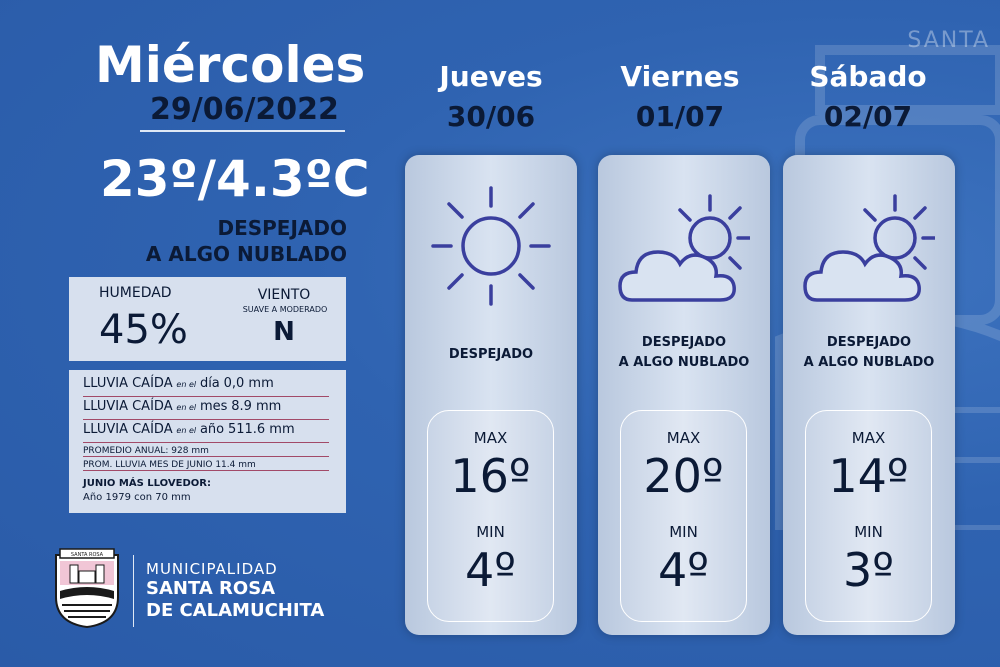 This screenshot has width=1000, height=667. I want to click on max-temp: 20º, so click(683, 476).